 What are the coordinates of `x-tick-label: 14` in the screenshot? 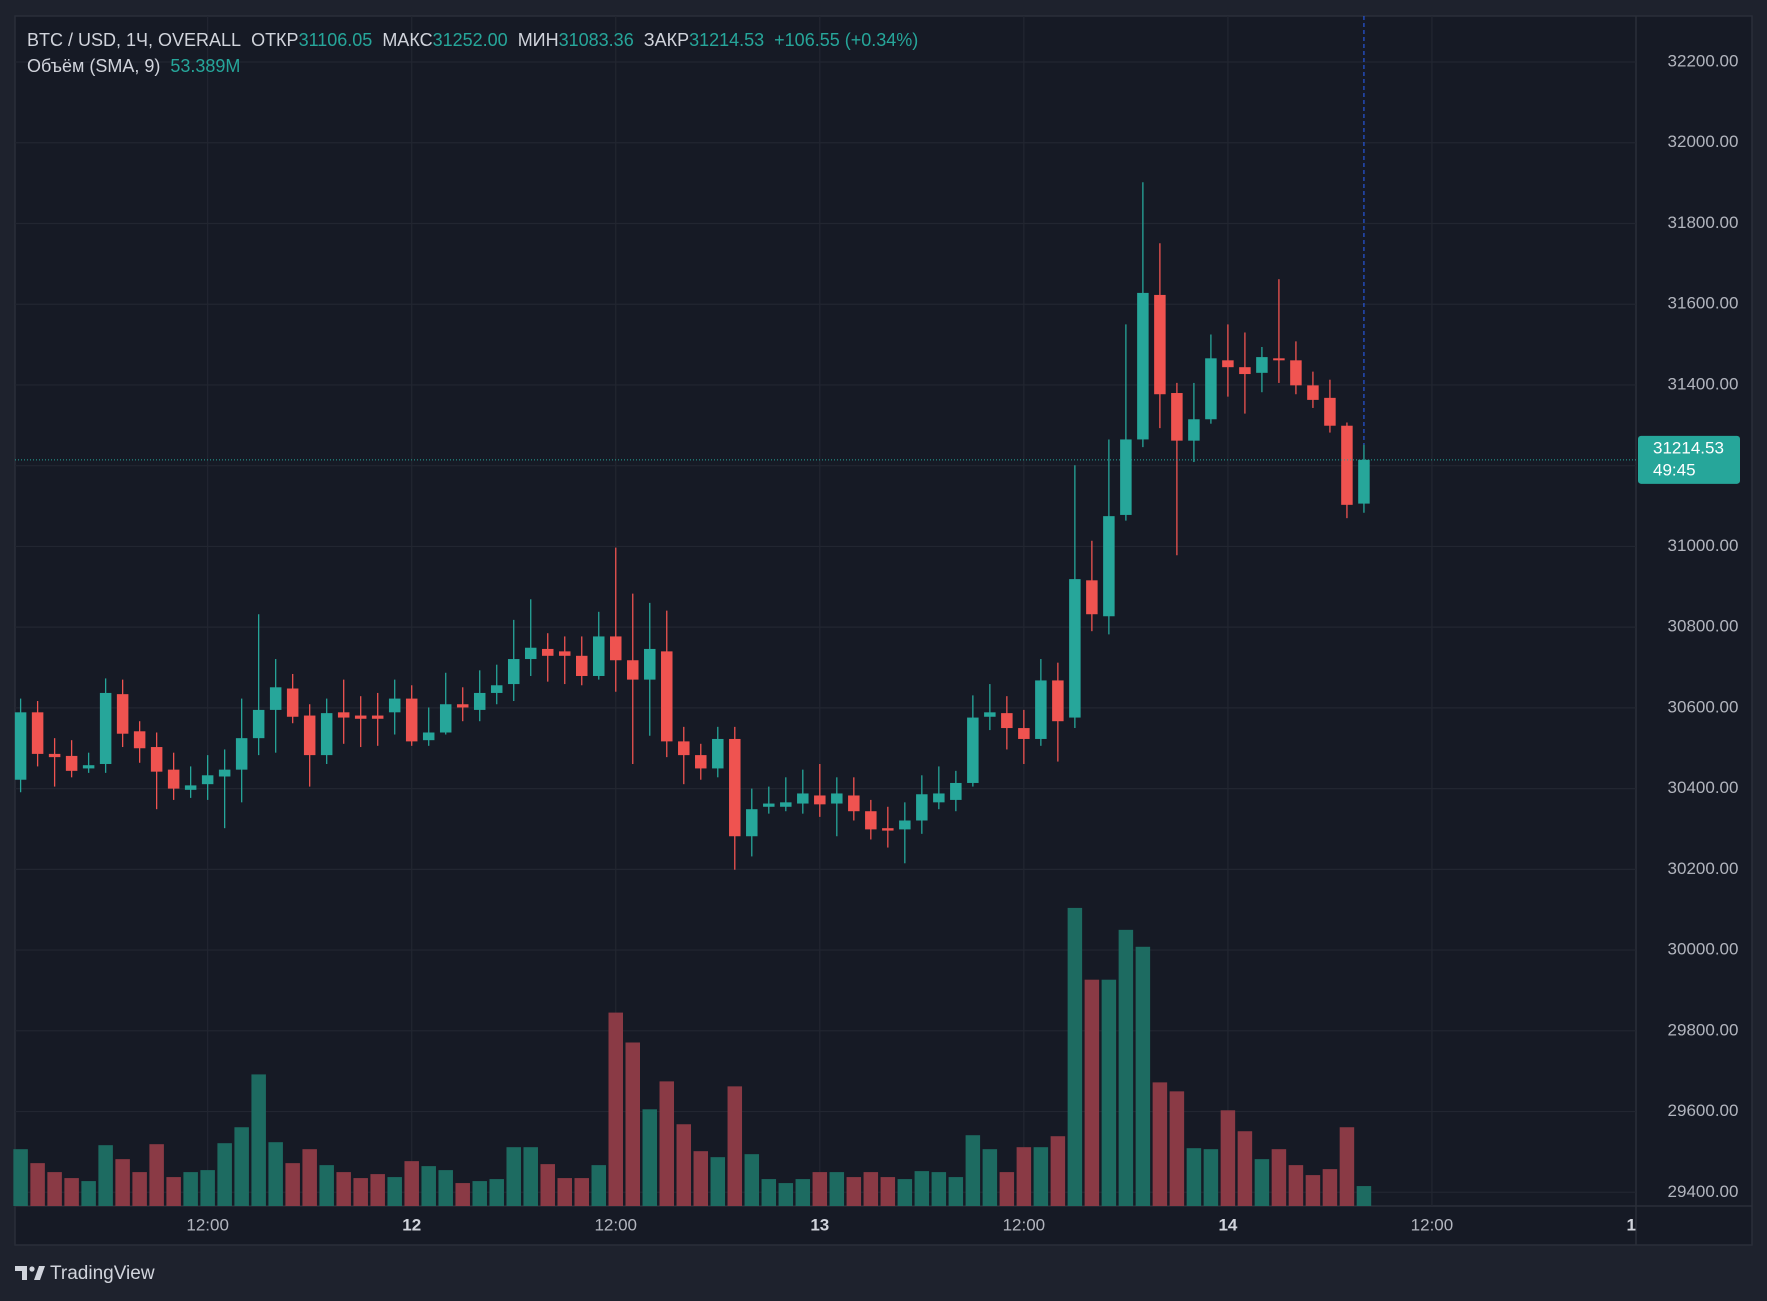 It's located at (1227, 1224).